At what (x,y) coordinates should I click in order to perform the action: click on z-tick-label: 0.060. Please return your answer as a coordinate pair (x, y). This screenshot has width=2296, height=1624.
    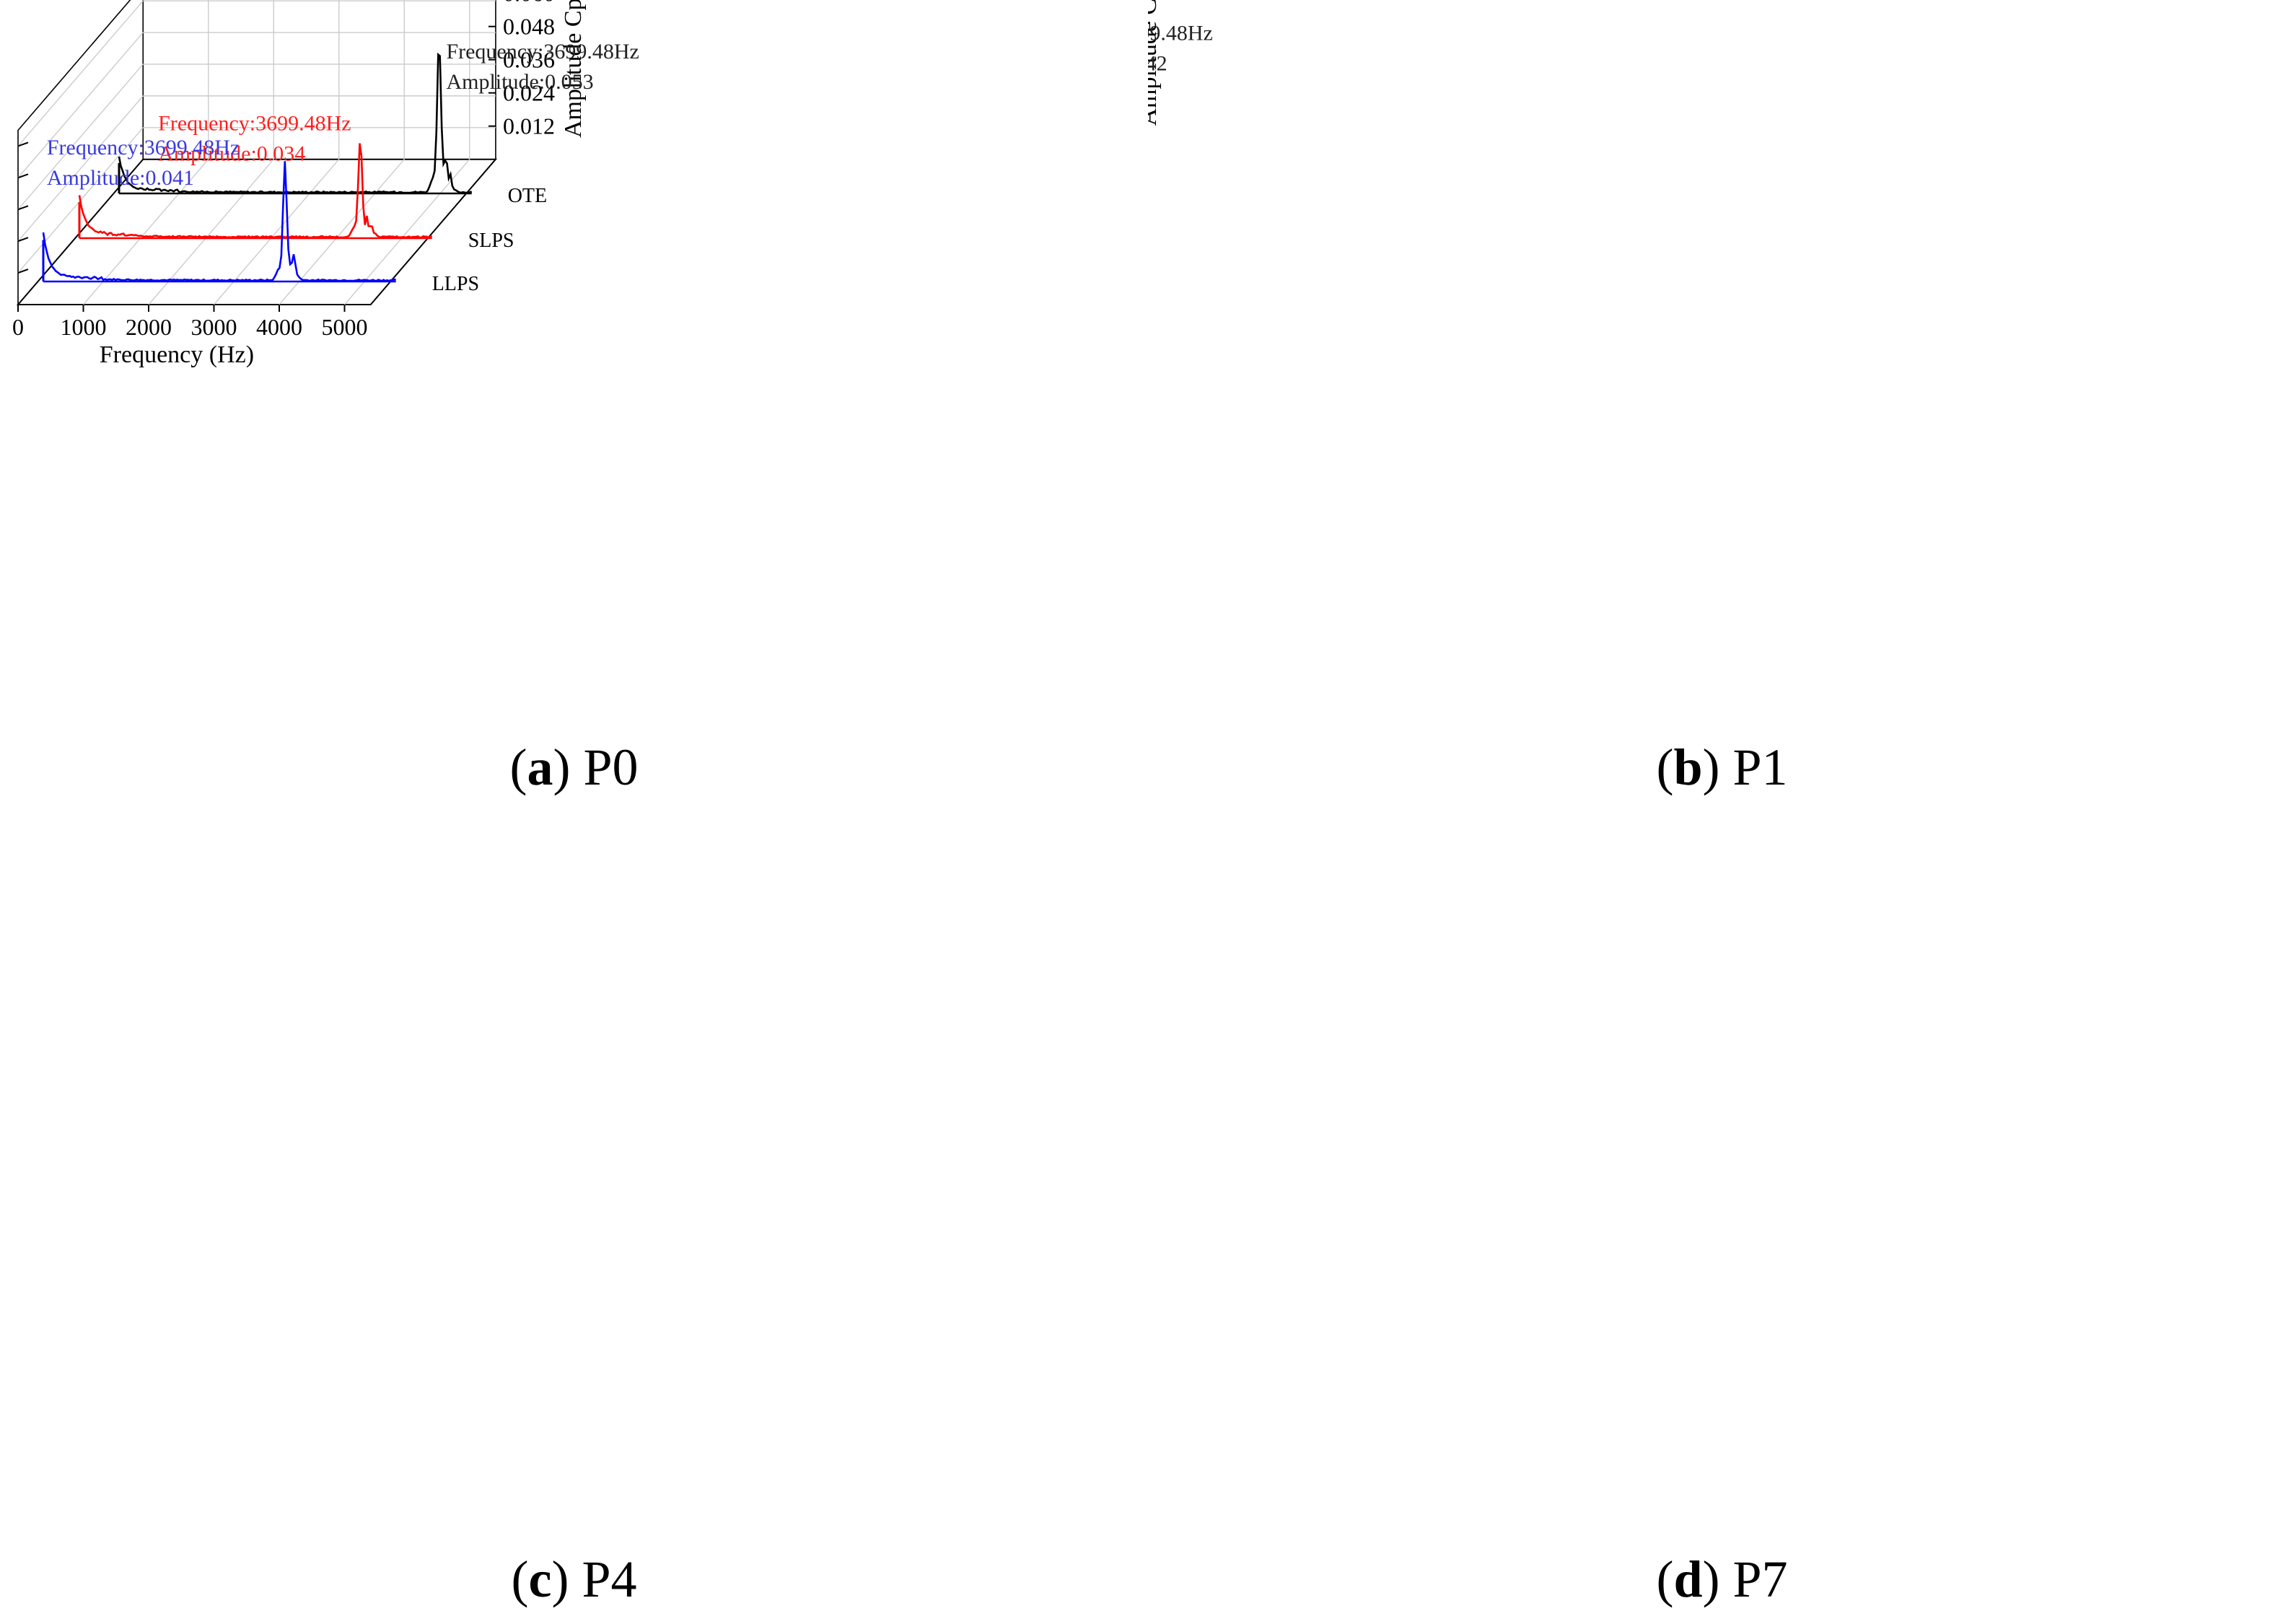
    Looking at the image, I should click on (529, 3).